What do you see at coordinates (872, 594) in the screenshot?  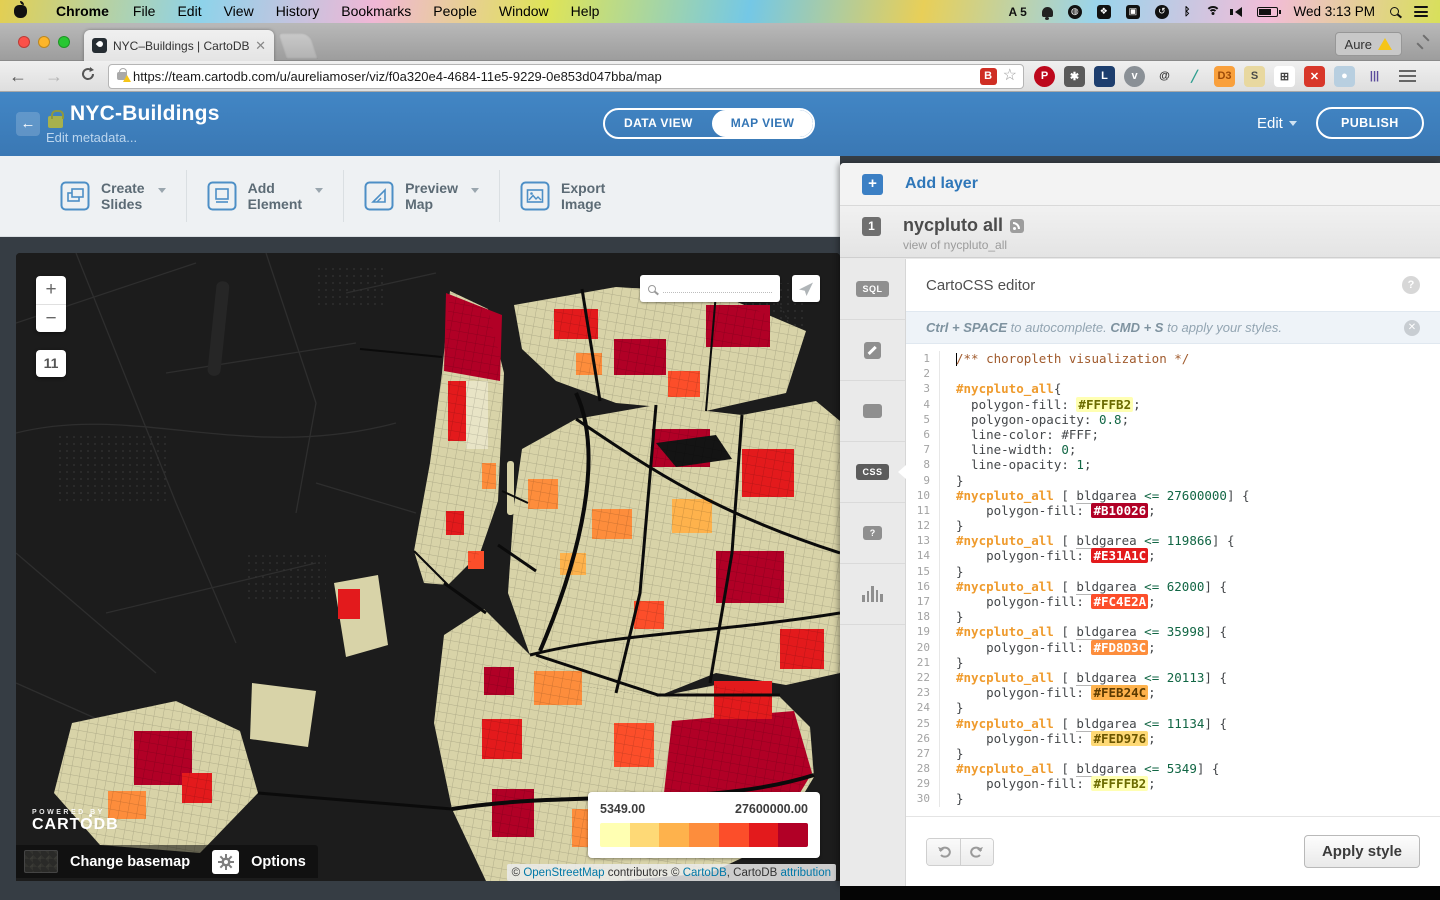 I see `tab-filters` at bounding box center [872, 594].